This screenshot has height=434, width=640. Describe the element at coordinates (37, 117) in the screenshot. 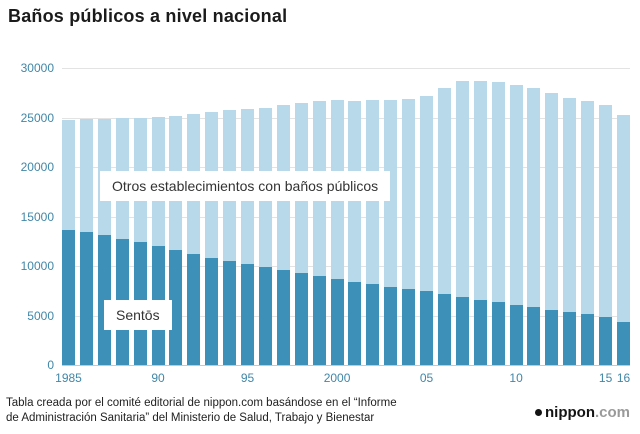

I see `y-tick-label-25000: 25000` at that location.